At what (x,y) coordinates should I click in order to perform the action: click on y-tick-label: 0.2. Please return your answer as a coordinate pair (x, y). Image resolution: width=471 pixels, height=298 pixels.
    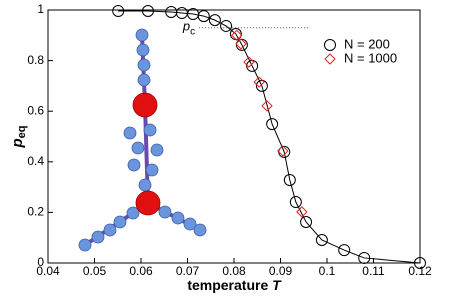
    Looking at the image, I should click on (35, 212).